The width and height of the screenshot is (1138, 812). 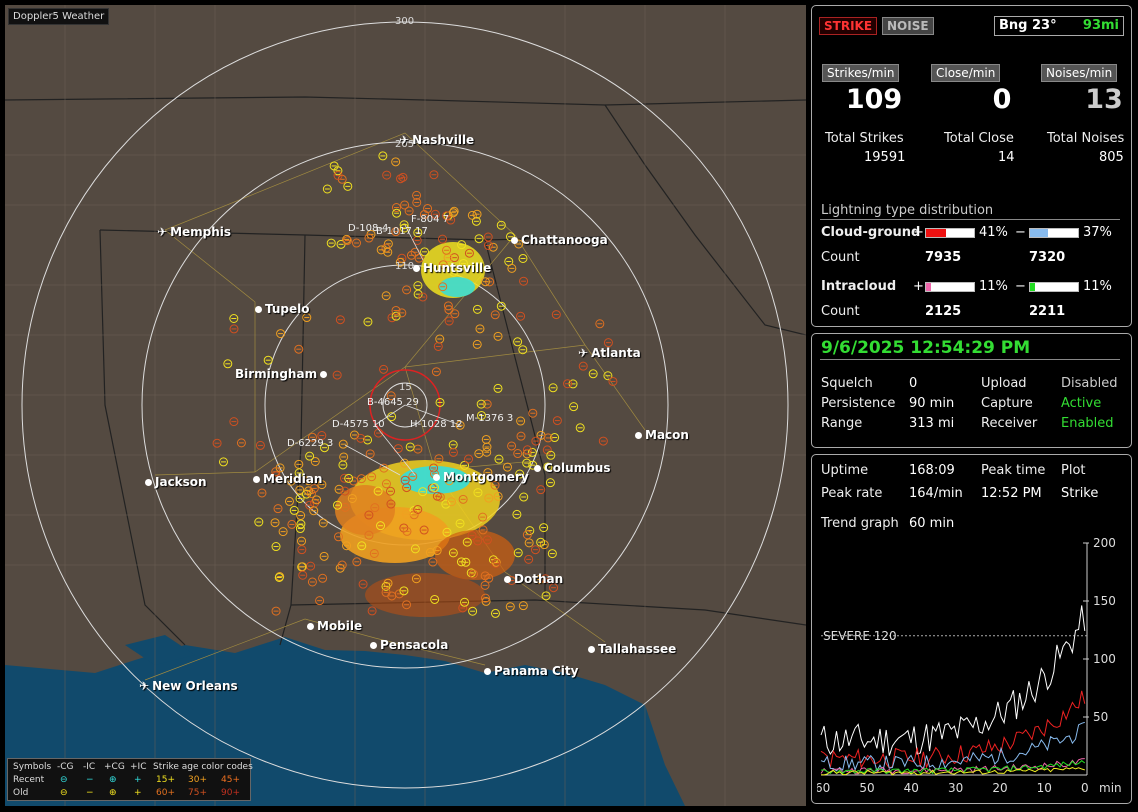 I want to click on city-mobile: Mobile, so click(x=334, y=626).